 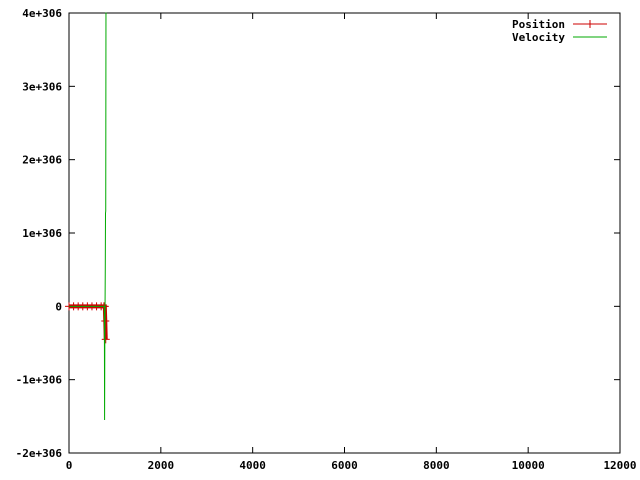 What do you see at coordinates (42, 233) in the screenshot?
I see `y-tick-label: 1e+306` at bounding box center [42, 233].